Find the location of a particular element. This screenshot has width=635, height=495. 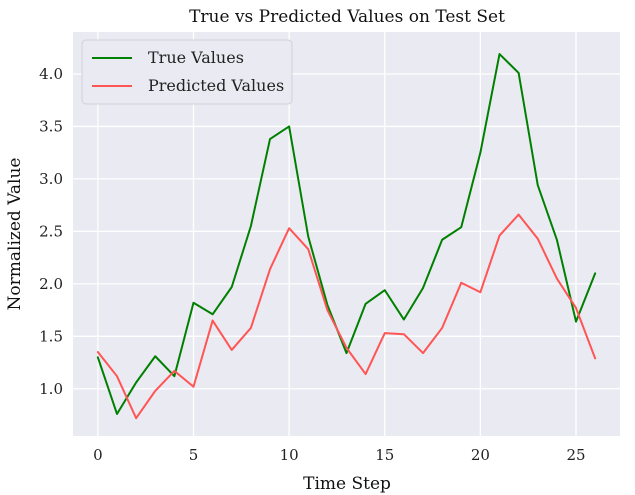

chart-title: True vs Predicted Values on Test Set is located at coordinates (347, 17).